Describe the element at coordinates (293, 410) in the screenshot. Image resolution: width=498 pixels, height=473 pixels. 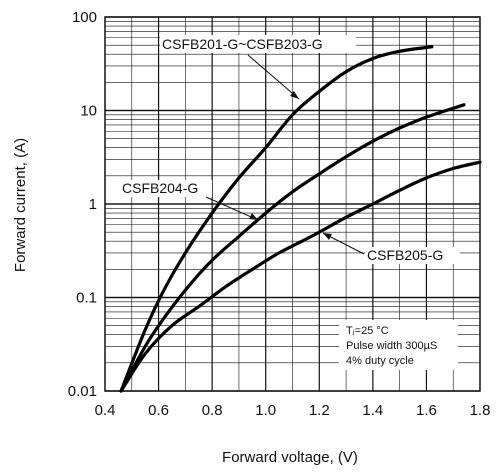
I see `x-ticks: 0.4 0.6 0.8 1.0 1.2 1.4 1.6 1.8` at that location.